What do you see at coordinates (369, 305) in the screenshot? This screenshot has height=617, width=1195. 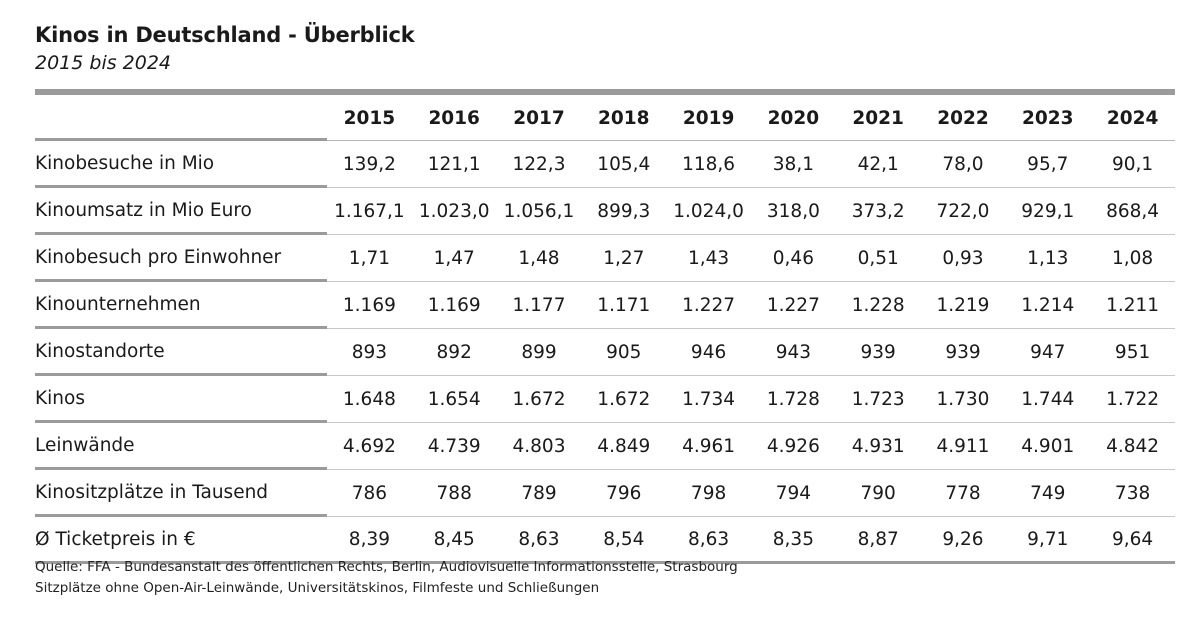 I see `table-cell: 1.169` at bounding box center [369, 305].